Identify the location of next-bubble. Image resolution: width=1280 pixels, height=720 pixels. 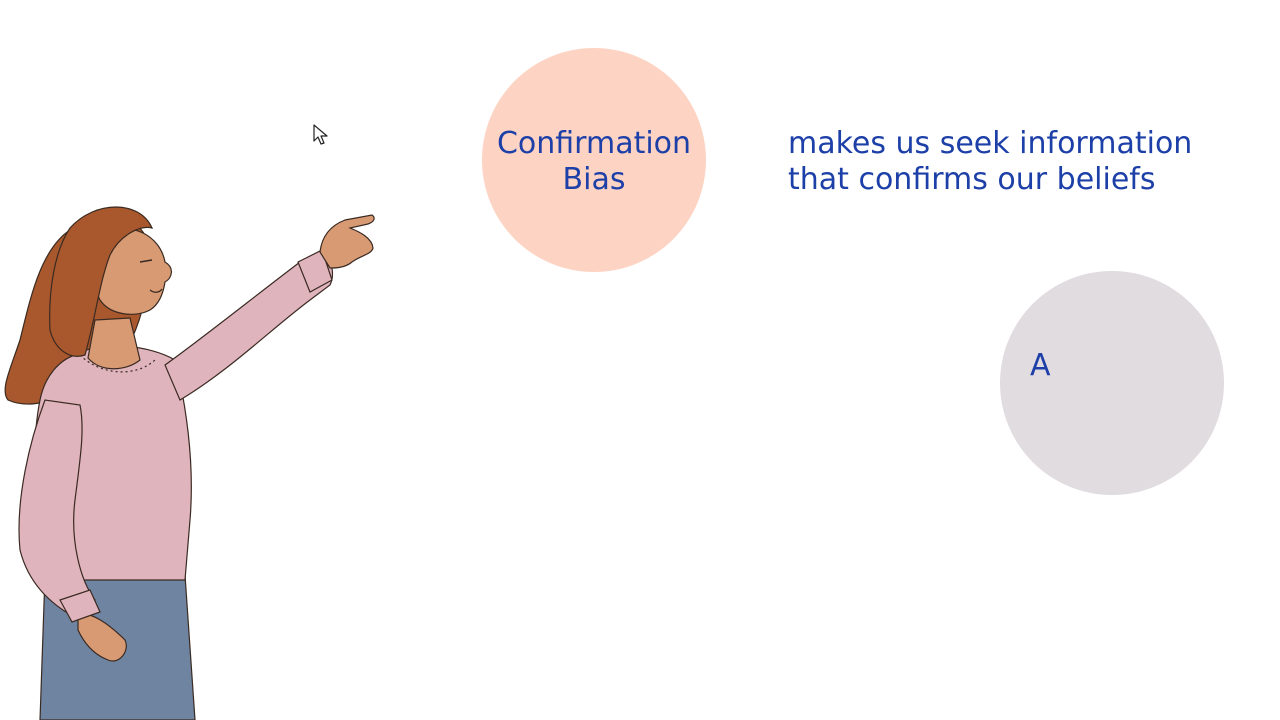
(1112, 383).